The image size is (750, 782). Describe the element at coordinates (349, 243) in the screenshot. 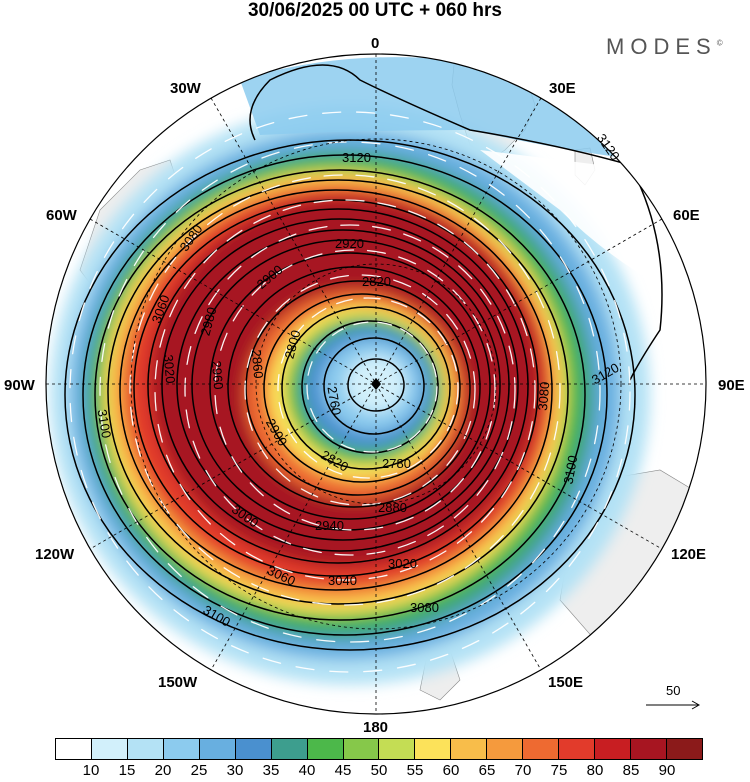

I see `contour-label: 2920` at that location.